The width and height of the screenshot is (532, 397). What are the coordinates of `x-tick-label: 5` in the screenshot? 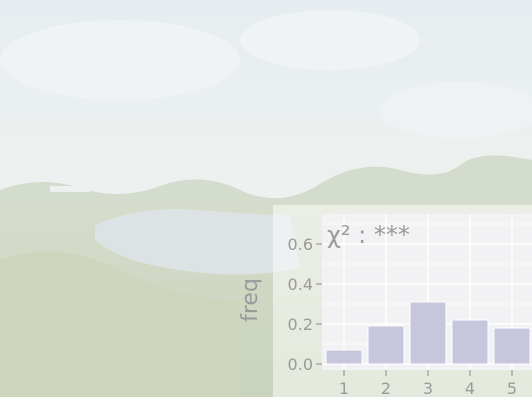 It's located at (512, 388).